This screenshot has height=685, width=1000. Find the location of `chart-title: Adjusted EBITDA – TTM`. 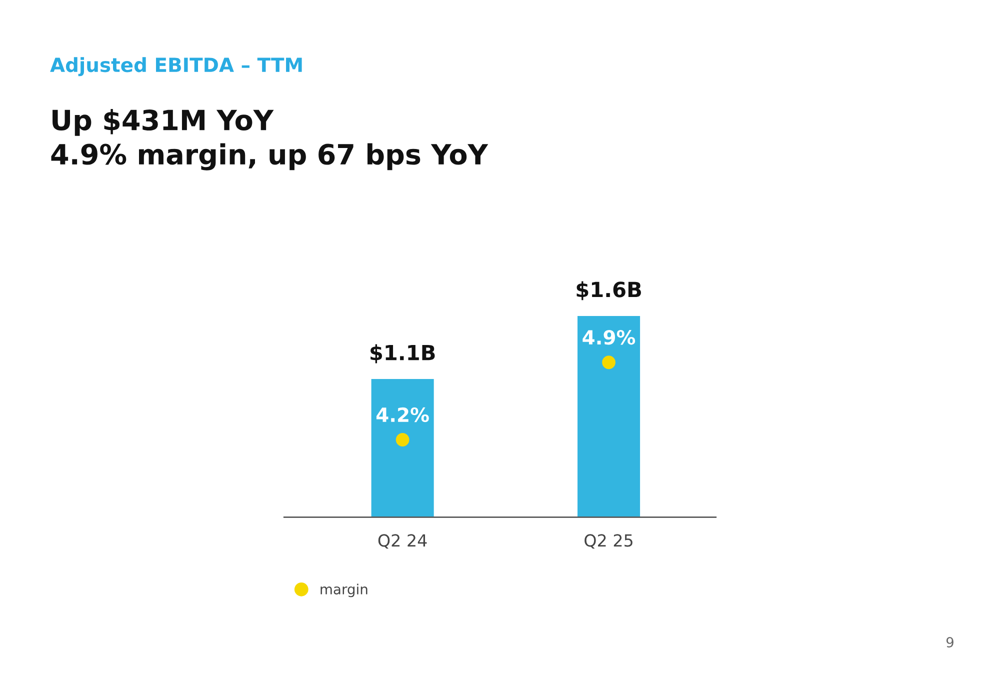

chart-title: Adjusted EBITDA – TTM is located at coordinates (176, 66).